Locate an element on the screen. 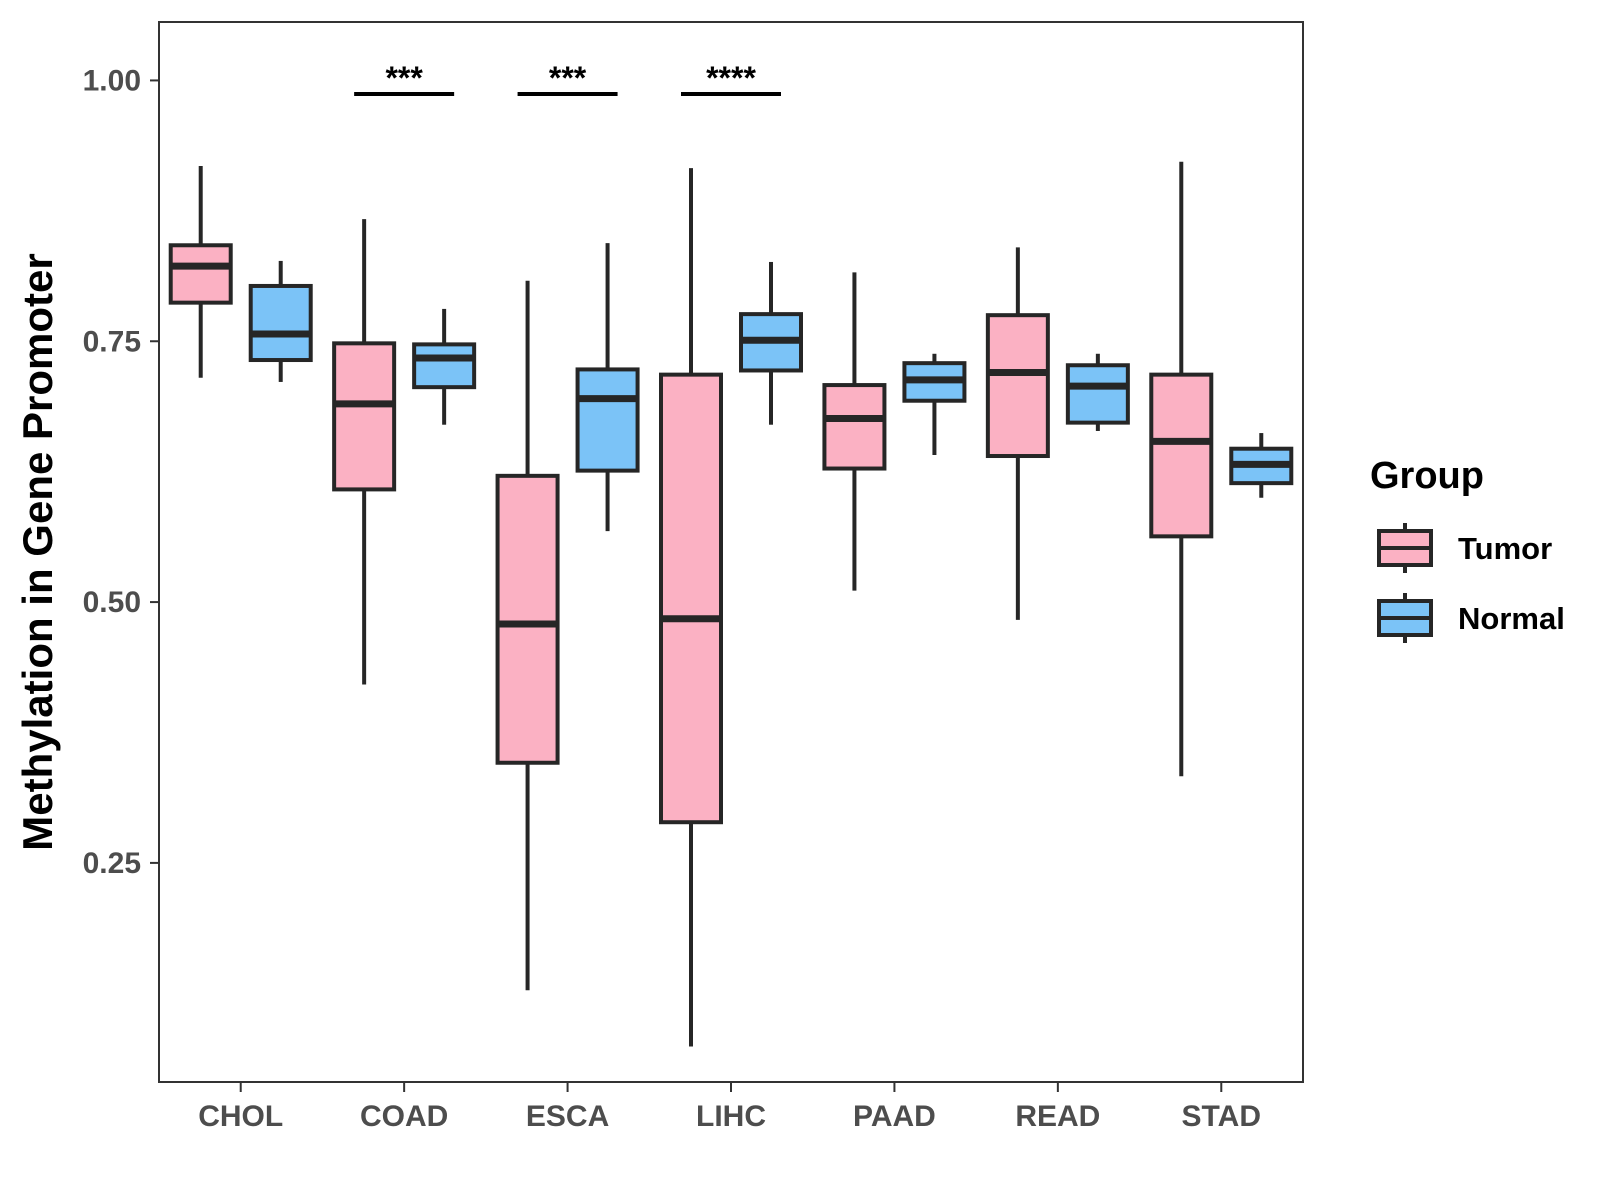 This screenshot has height=1200, width=1600. x-tick-label-read: READ is located at coordinates (1057, 1116).